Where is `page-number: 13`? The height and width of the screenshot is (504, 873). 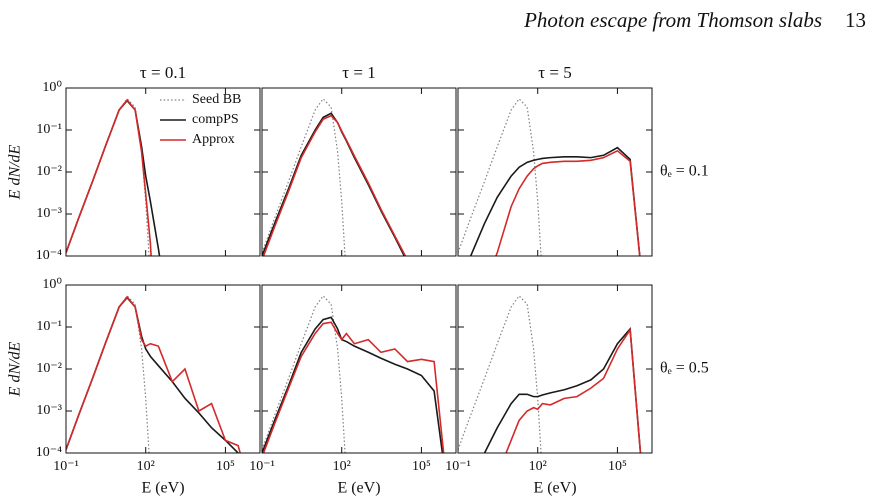 page-number: 13 is located at coordinates (855, 20).